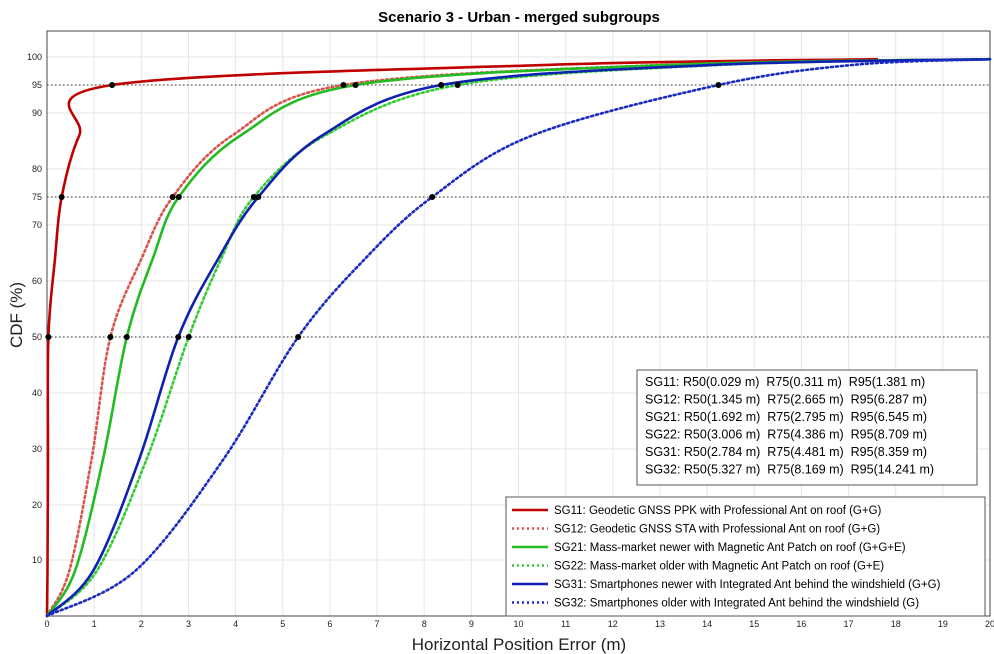  Describe the element at coordinates (471, 624) in the screenshot. I see `x-tick-label: 9` at that location.